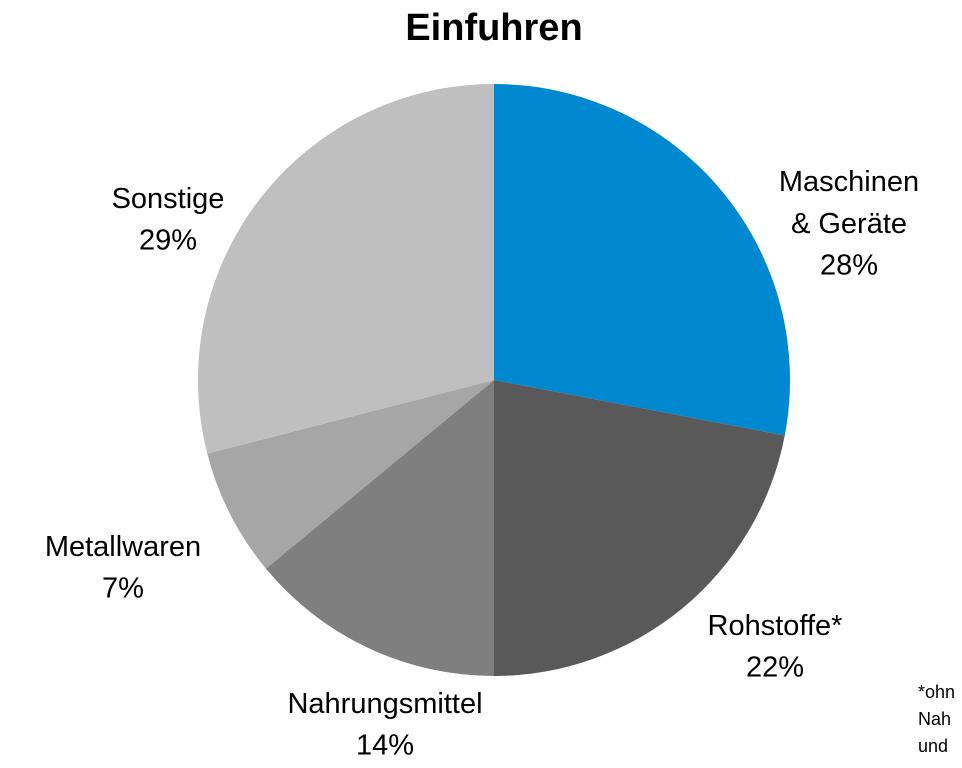 The image size is (962, 768). I want to click on chart-title: Einfuhren, so click(493, 28).